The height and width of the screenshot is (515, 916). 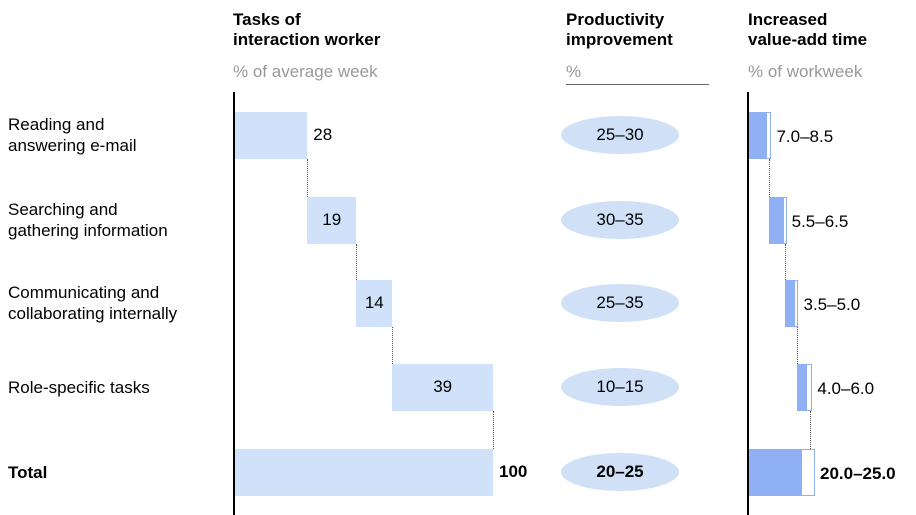 What do you see at coordinates (805, 136) in the screenshot?
I see `value-add-label: 7.0–8.5` at bounding box center [805, 136].